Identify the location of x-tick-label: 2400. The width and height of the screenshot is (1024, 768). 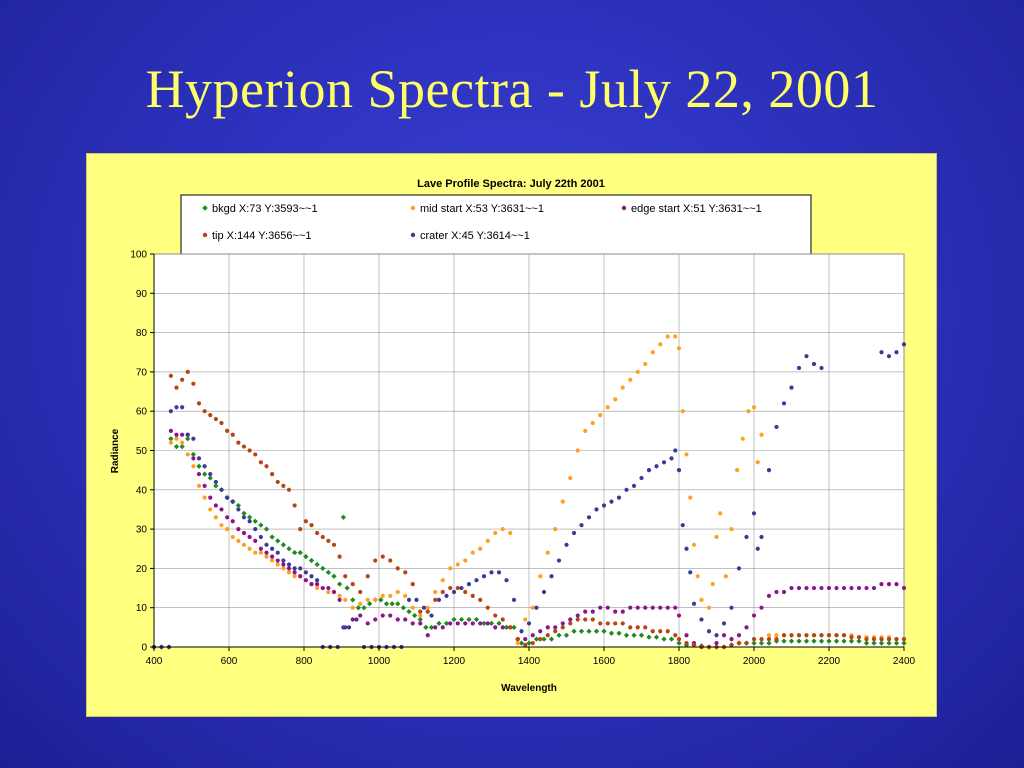
(904, 661).